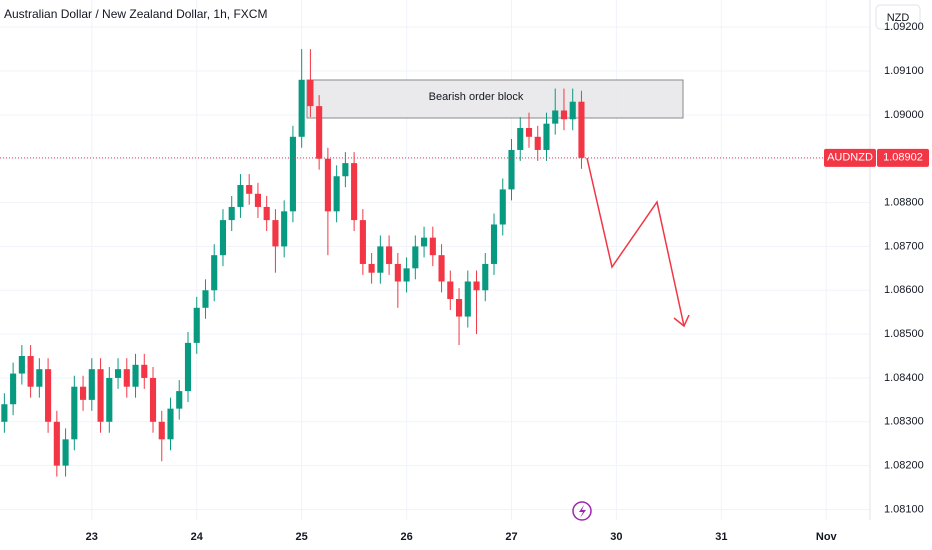  What do you see at coordinates (197, 537) in the screenshot?
I see `x-tick-label: 24` at bounding box center [197, 537].